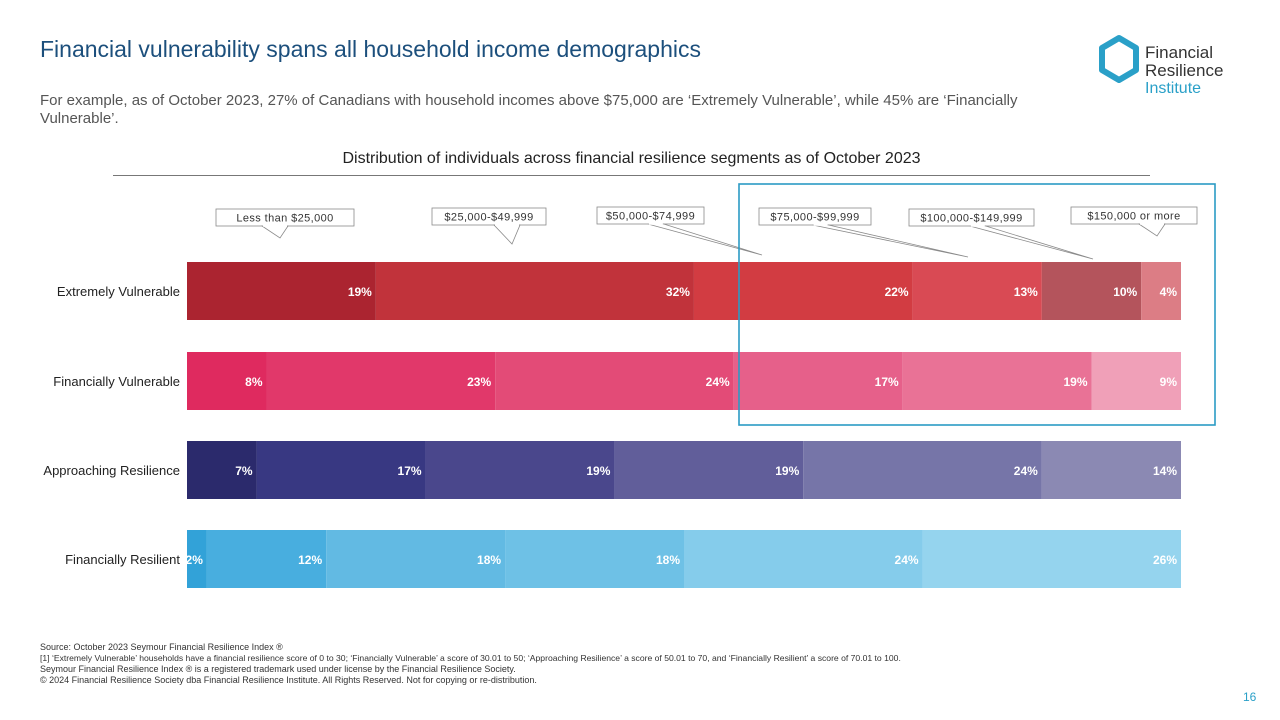 This screenshot has width=1280, height=720. What do you see at coordinates (122, 559) in the screenshot?
I see `category-label-financially-resilient: Financially Resilient` at bounding box center [122, 559].